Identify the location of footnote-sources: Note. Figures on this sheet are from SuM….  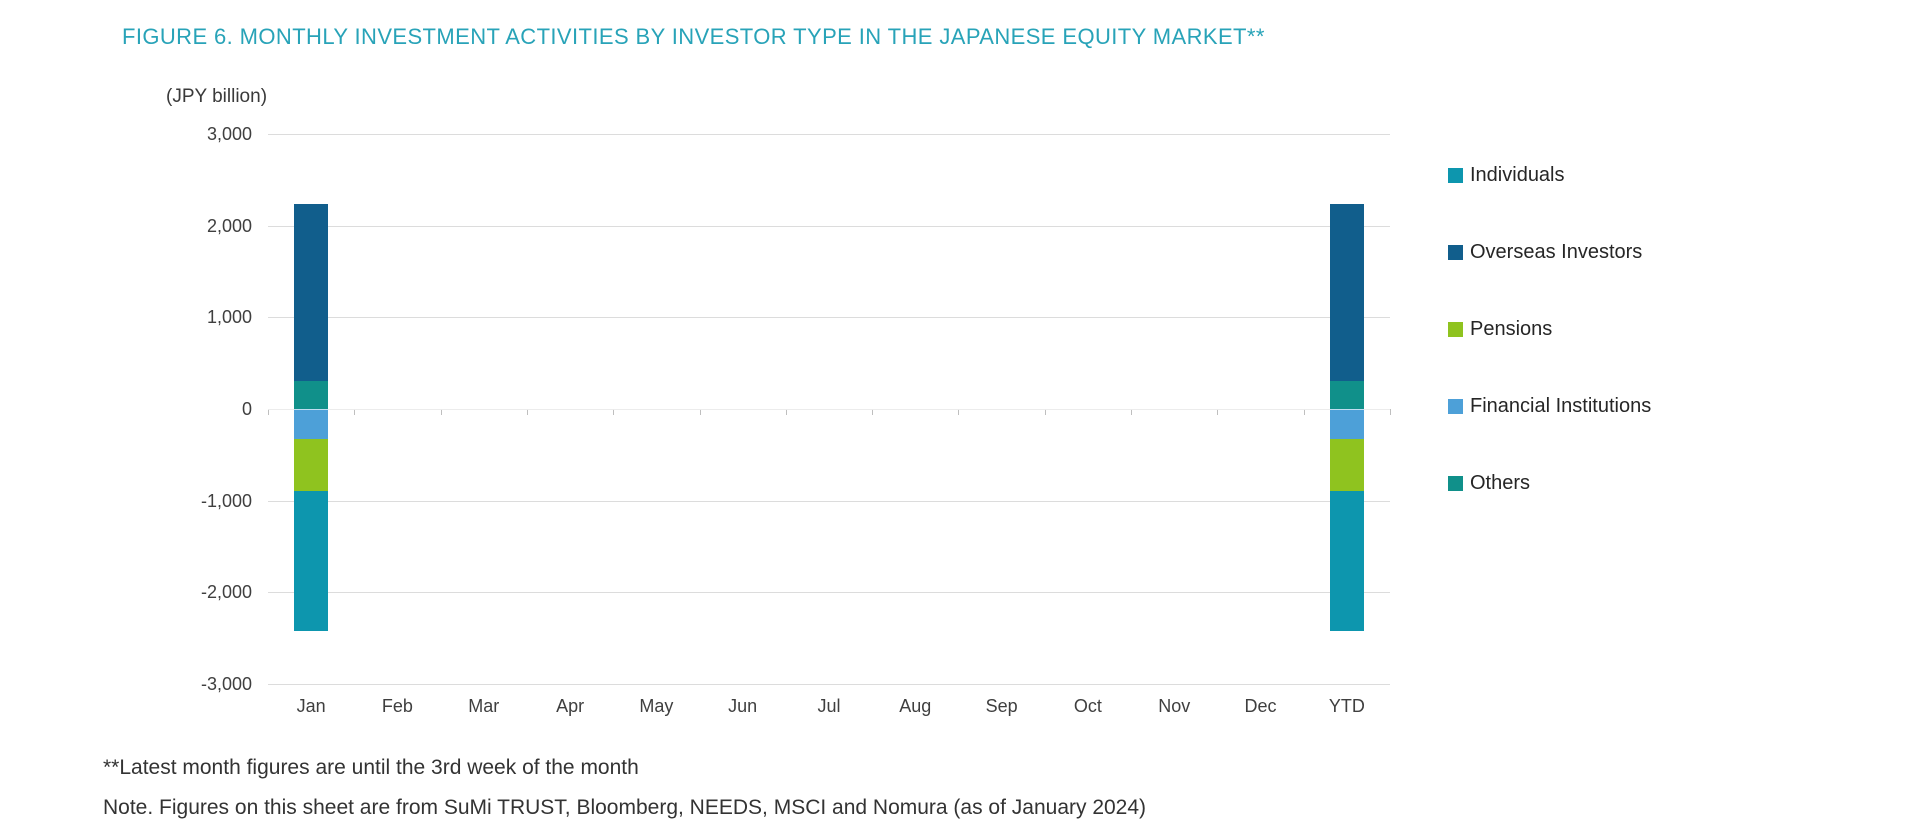
(625, 807).